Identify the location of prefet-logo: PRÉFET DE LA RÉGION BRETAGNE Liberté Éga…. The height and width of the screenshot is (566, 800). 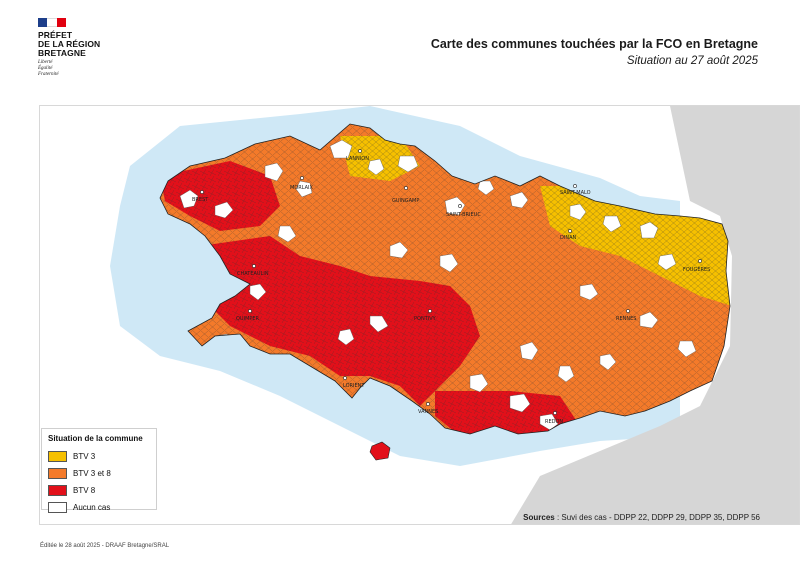
(93, 48).